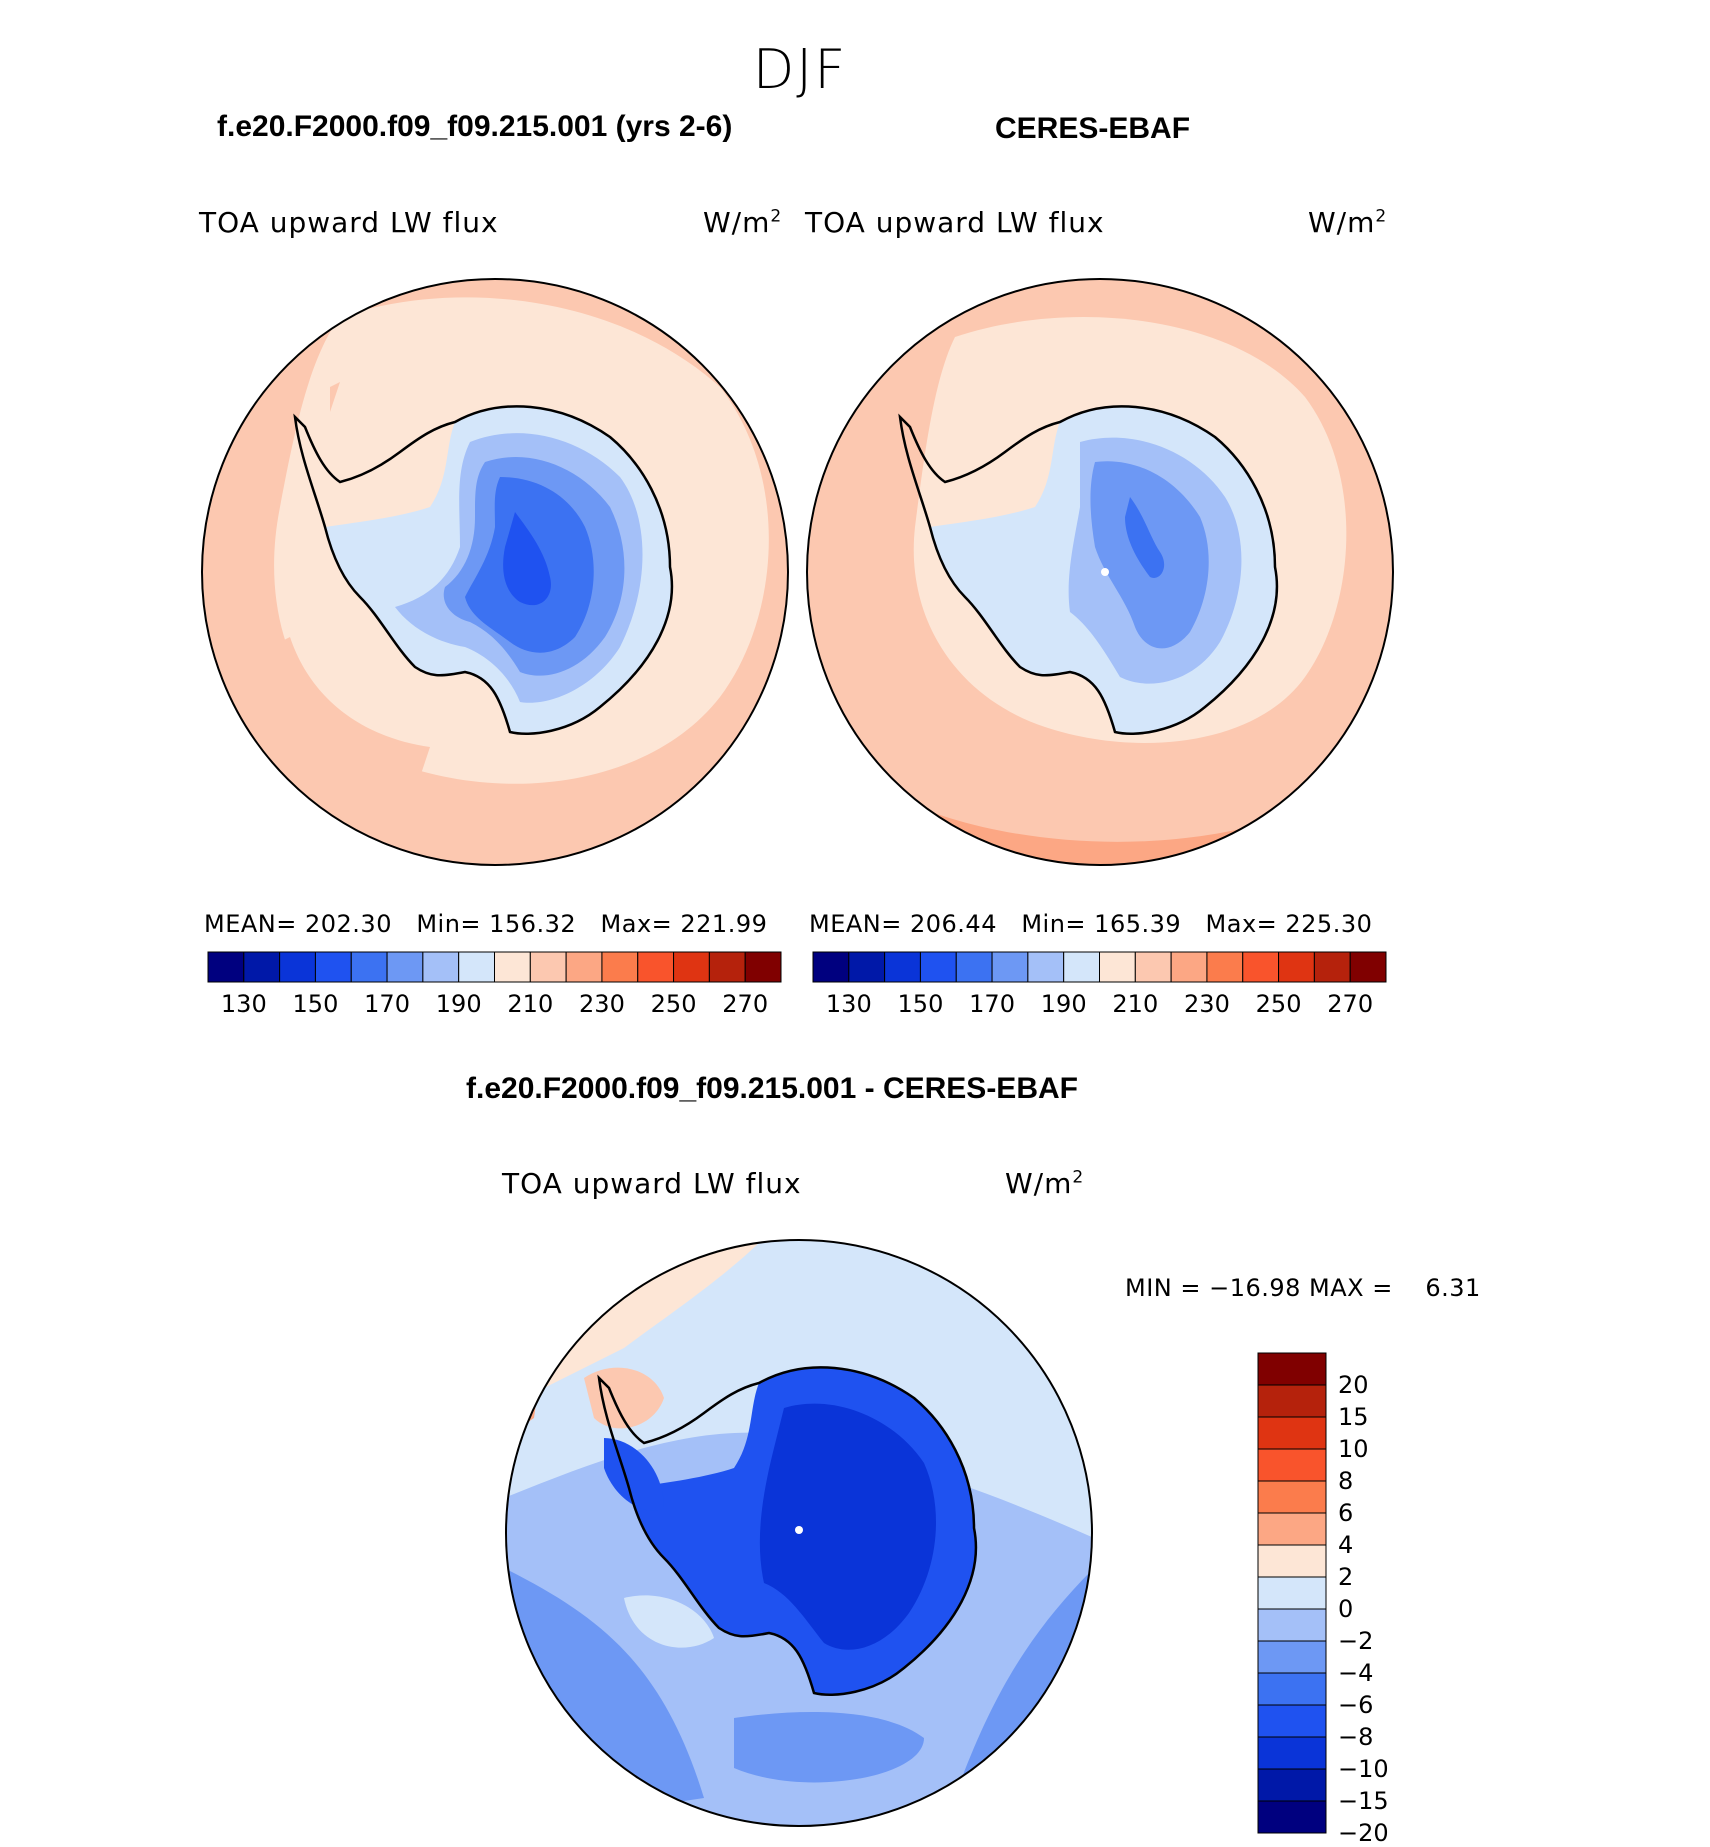 This screenshot has width=1710, height=1847. I want to click on panel-1-title: f.e20.F2000.f09_f09.215.001 (yrs 2-6), so click(475, 126).